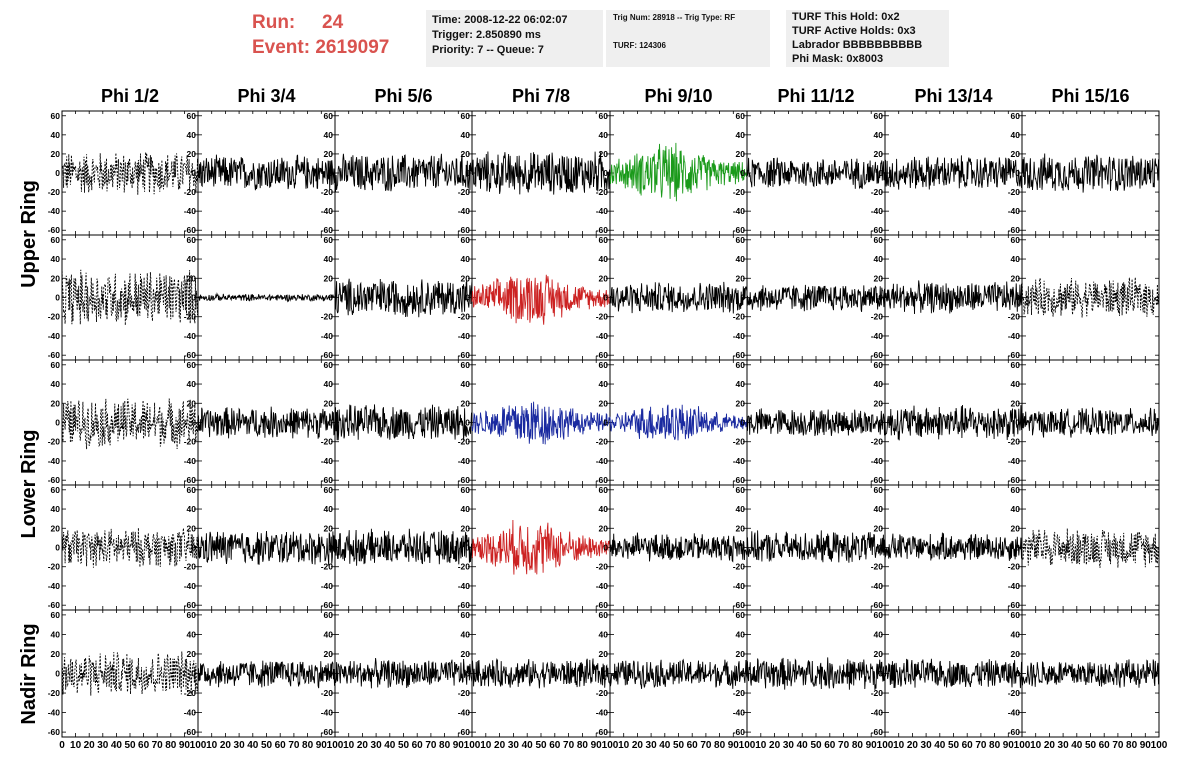 The height and width of the screenshot is (772, 1196). I want to click on x-tick-label: 0, so click(62, 745).